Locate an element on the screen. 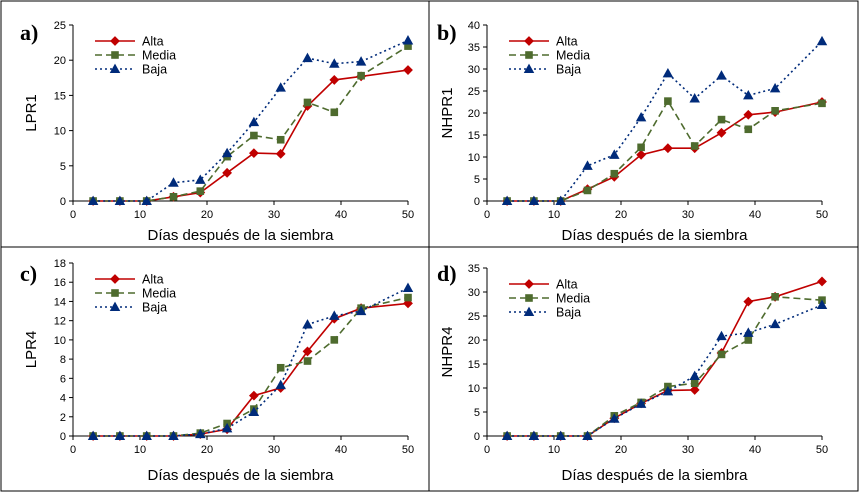 This screenshot has height=492, width=859. y-tick-label: 20 is located at coordinates (474, 114).